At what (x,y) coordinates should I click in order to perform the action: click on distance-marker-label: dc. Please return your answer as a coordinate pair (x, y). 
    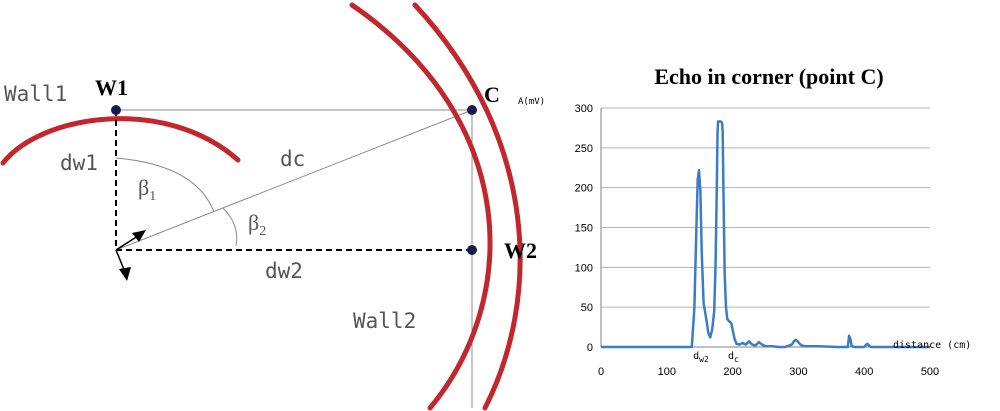
    Looking at the image, I should click on (733, 357).